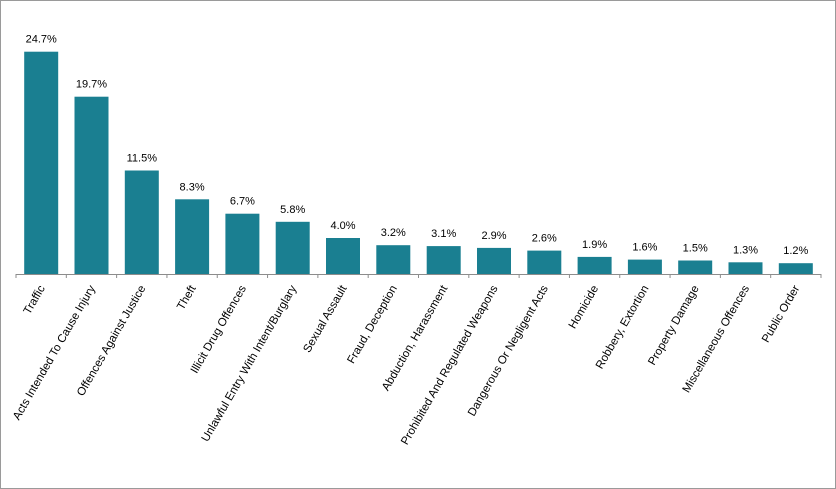  What do you see at coordinates (219, 329) in the screenshot?
I see `x-tick-label: Illicit Drug Offences` at bounding box center [219, 329].